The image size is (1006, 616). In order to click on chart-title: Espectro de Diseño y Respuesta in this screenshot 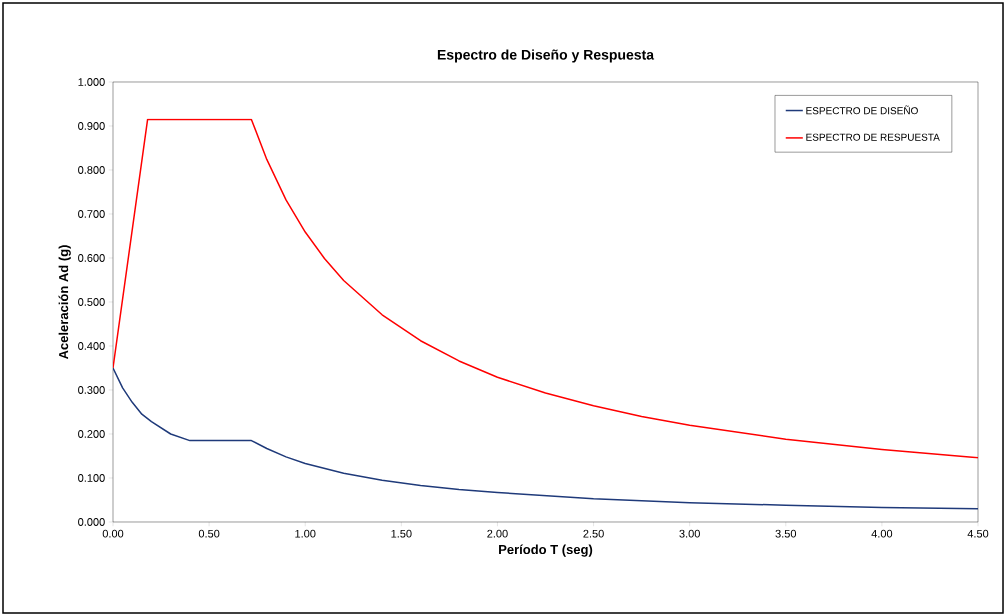, I will do `click(546, 56)`.